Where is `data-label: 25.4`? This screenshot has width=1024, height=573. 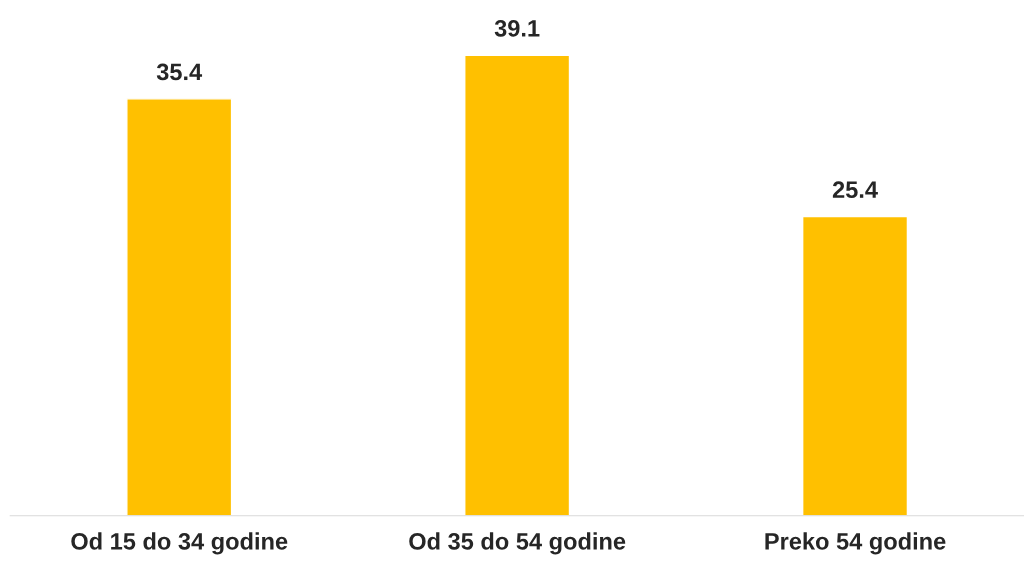 data-label: 25.4 is located at coordinates (855, 190).